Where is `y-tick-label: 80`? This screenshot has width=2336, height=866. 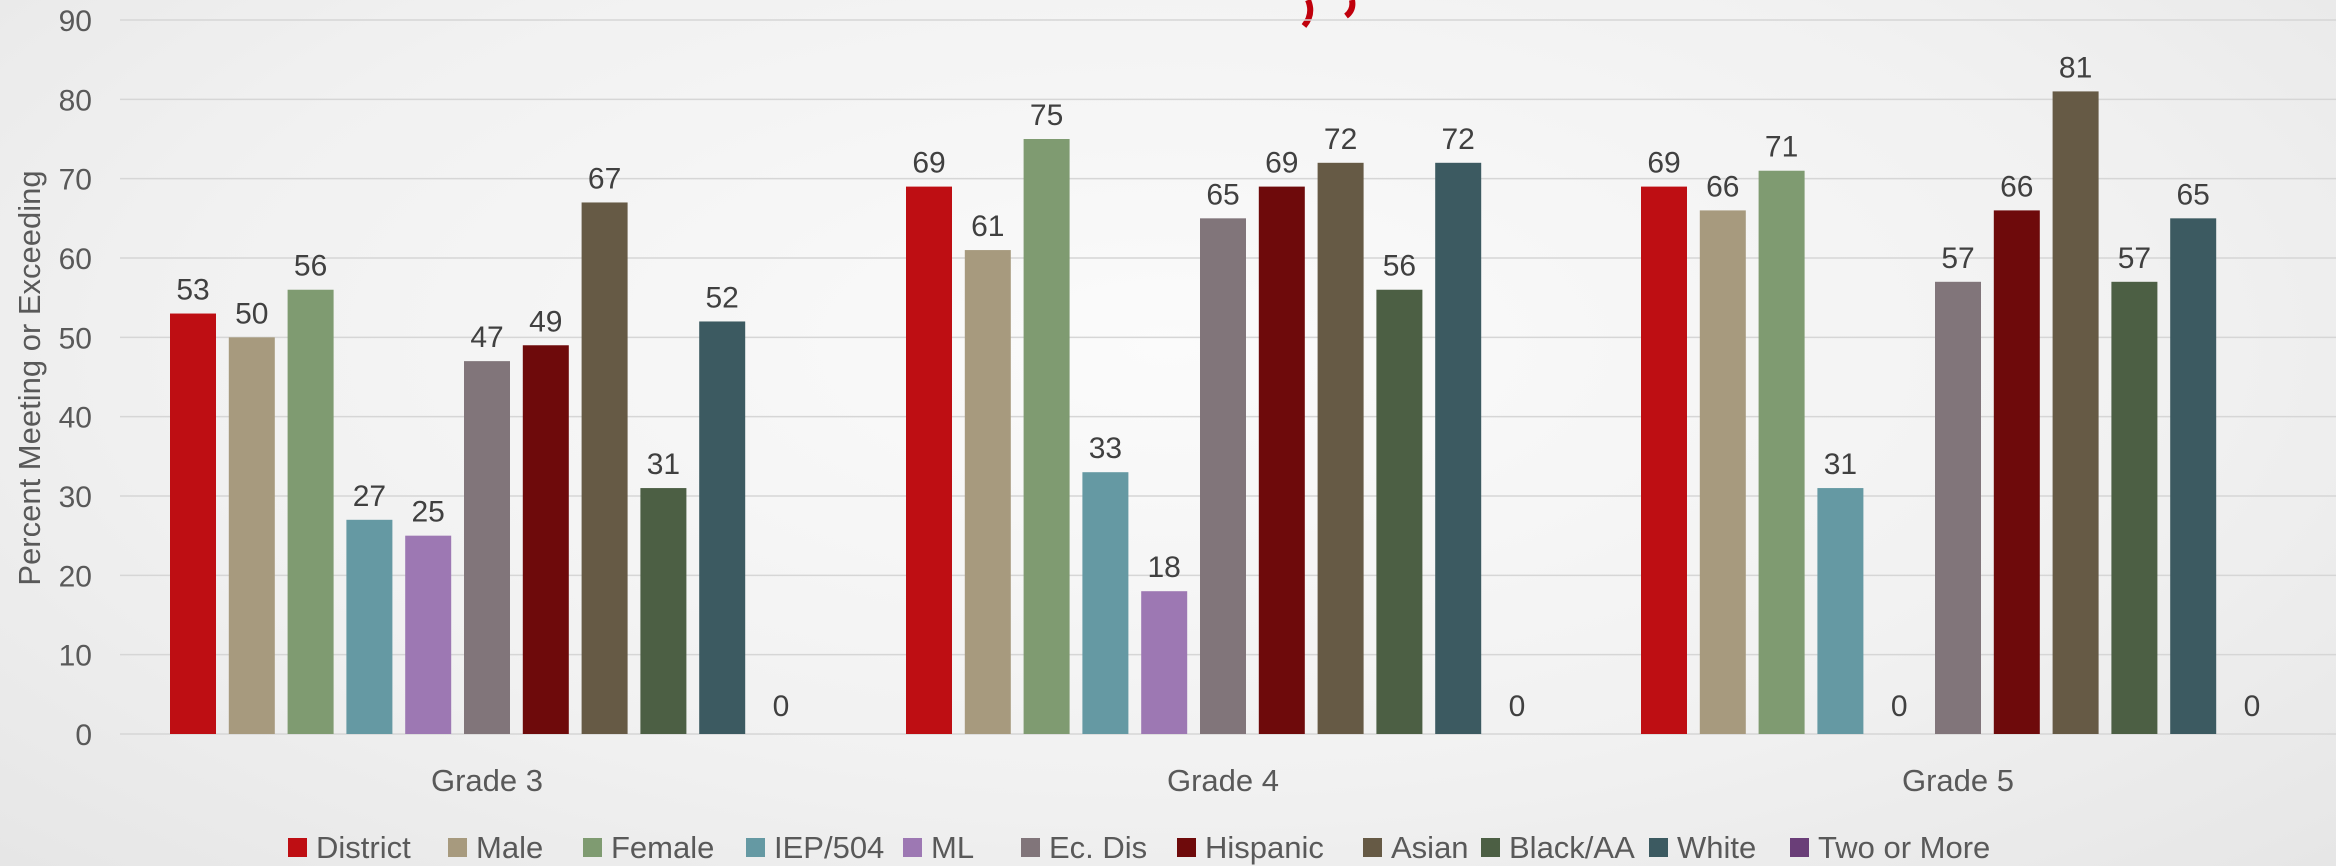
y-tick-label: 80 is located at coordinates (75, 100).